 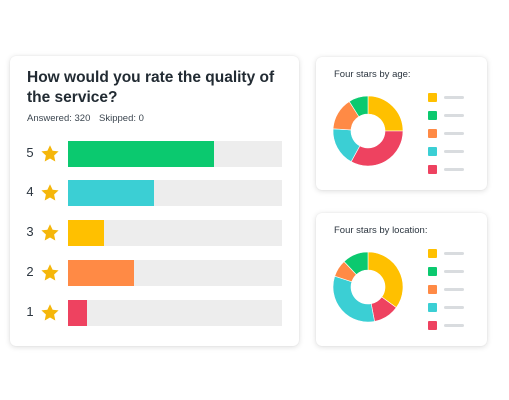 What do you see at coordinates (30, 191) in the screenshot?
I see `rating-label: 4` at bounding box center [30, 191].